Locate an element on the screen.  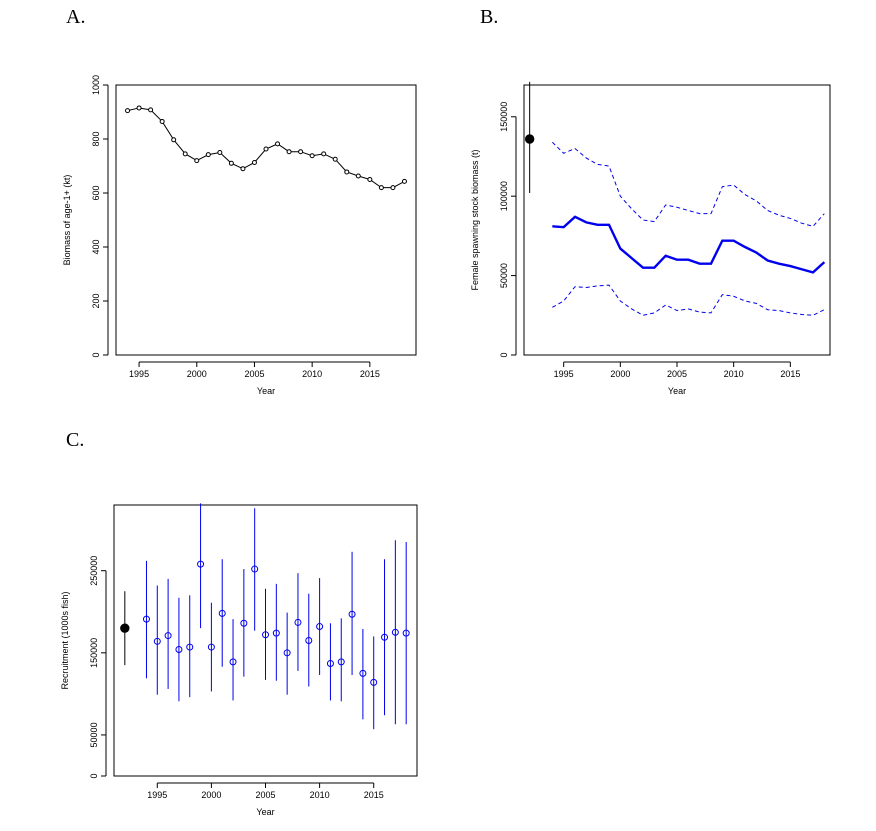
series-line-estimate is located at coordinates (689, 244).